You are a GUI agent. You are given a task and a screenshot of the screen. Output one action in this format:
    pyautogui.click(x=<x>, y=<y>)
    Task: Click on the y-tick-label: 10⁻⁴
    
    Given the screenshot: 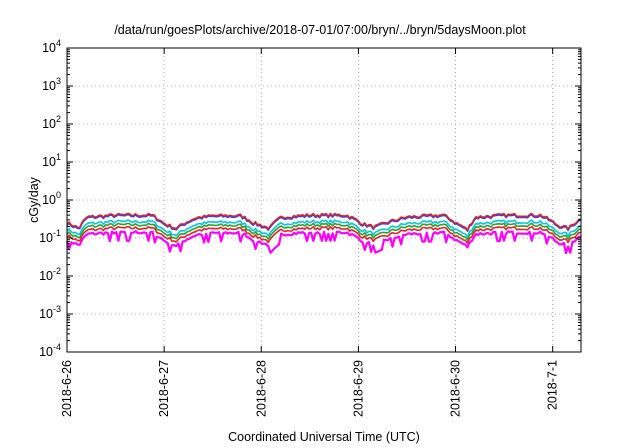 What is the action you would take?
    pyautogui.click(x=50, y=350)
    